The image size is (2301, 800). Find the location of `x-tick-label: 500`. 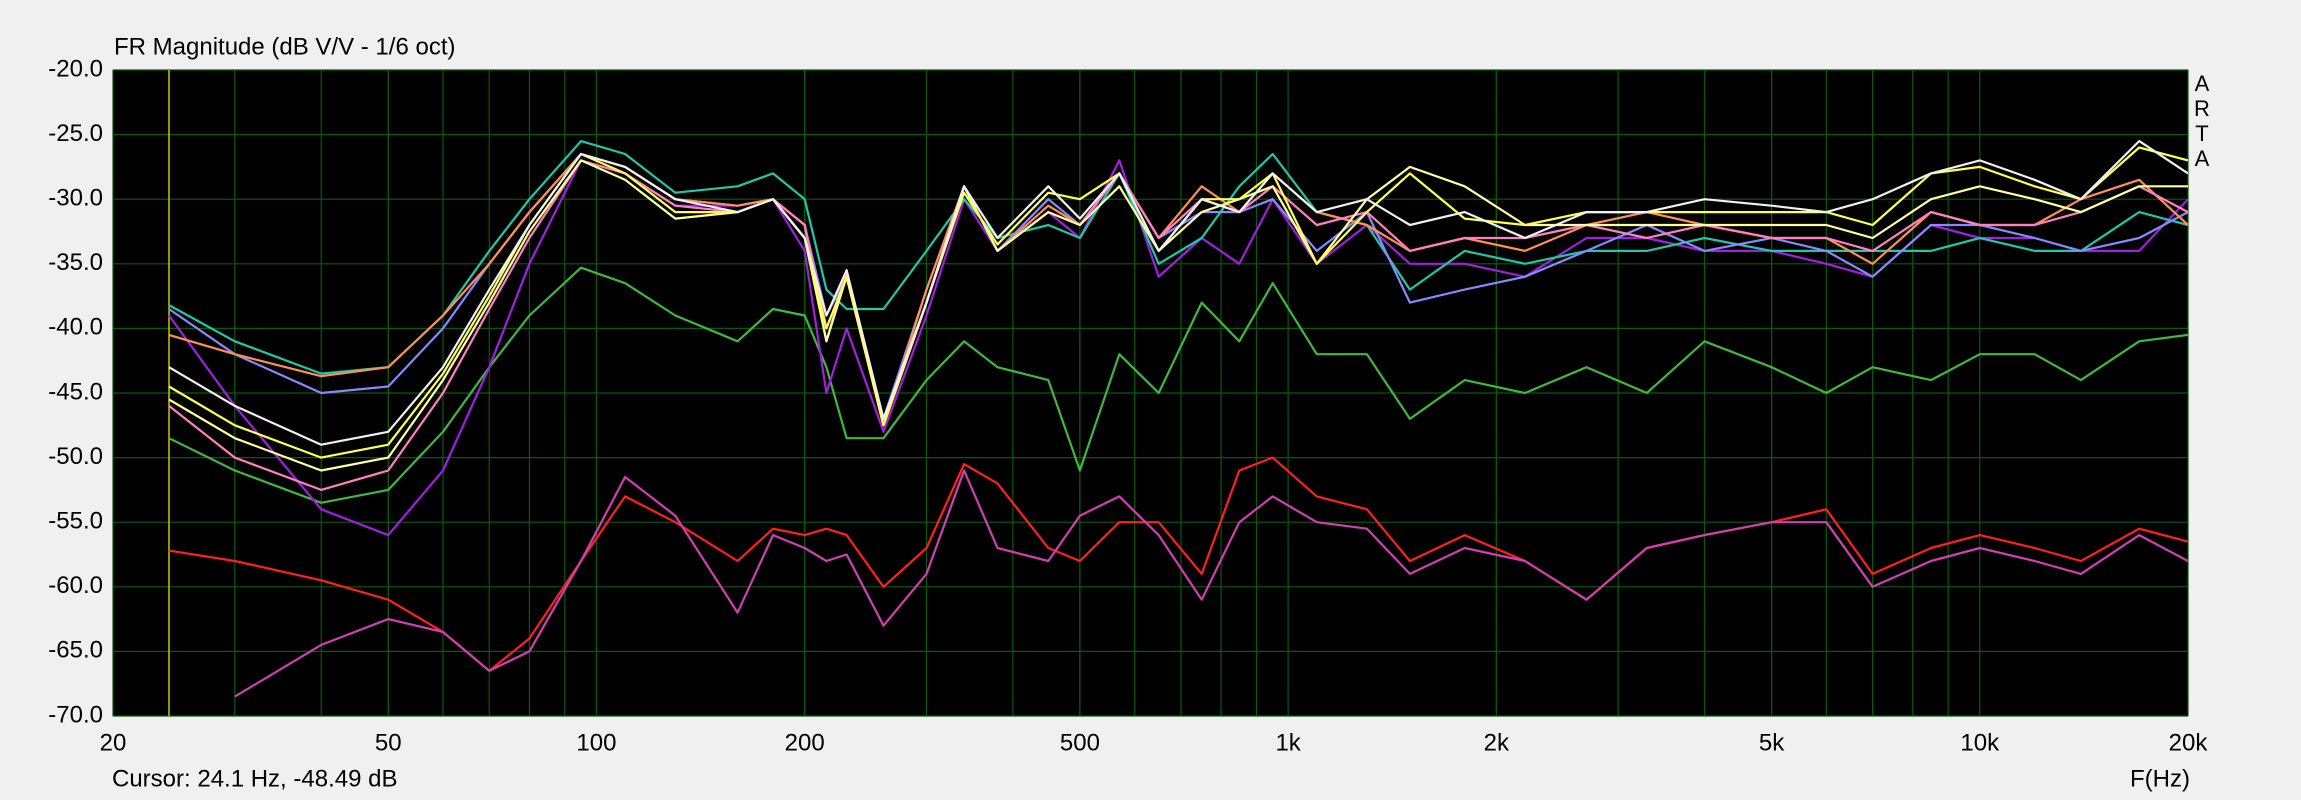

x-tick-label: 500 is located at coordinates (1080, 742).